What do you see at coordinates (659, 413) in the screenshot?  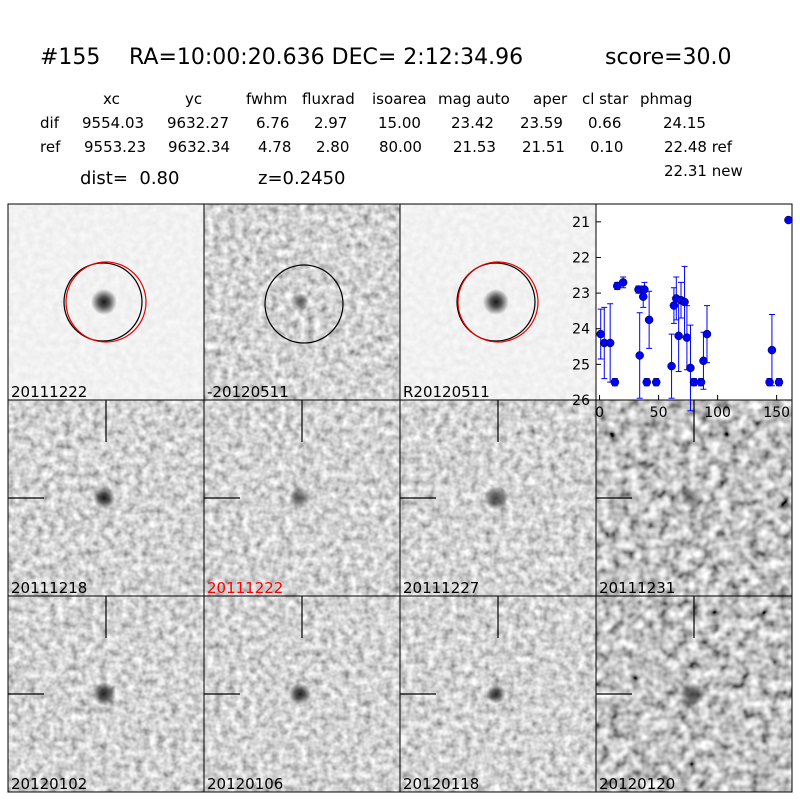 I see `x-tick-label: 50` at bounding box center [659, 413].